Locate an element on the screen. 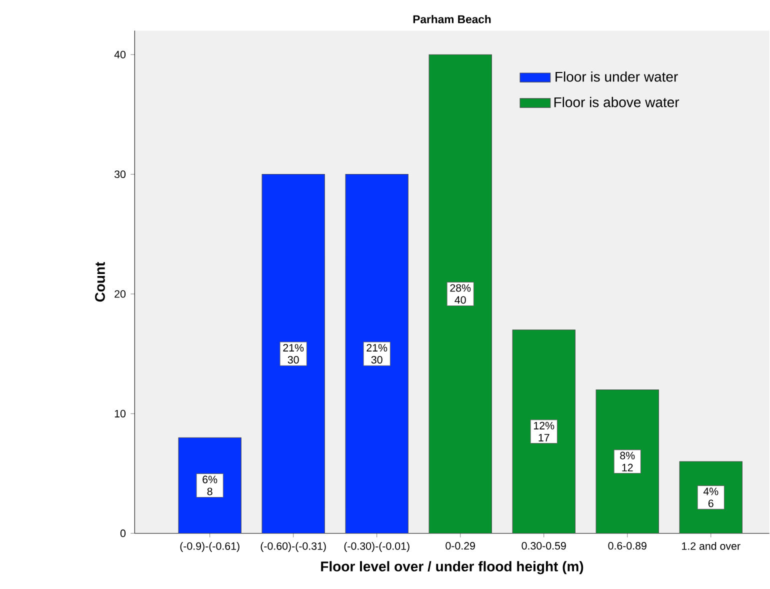 The height and width of the screenshot is (589, 770). legend-label: Floor is above water is located at coordinates (617, 102).